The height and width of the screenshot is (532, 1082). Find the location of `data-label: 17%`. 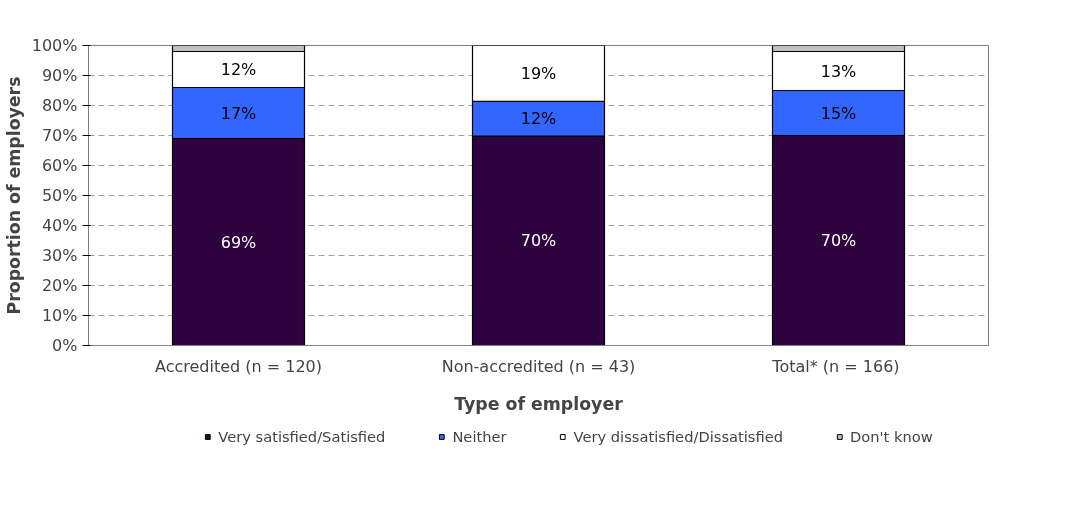

data-label: 17% is located at coordinates (238, 113).